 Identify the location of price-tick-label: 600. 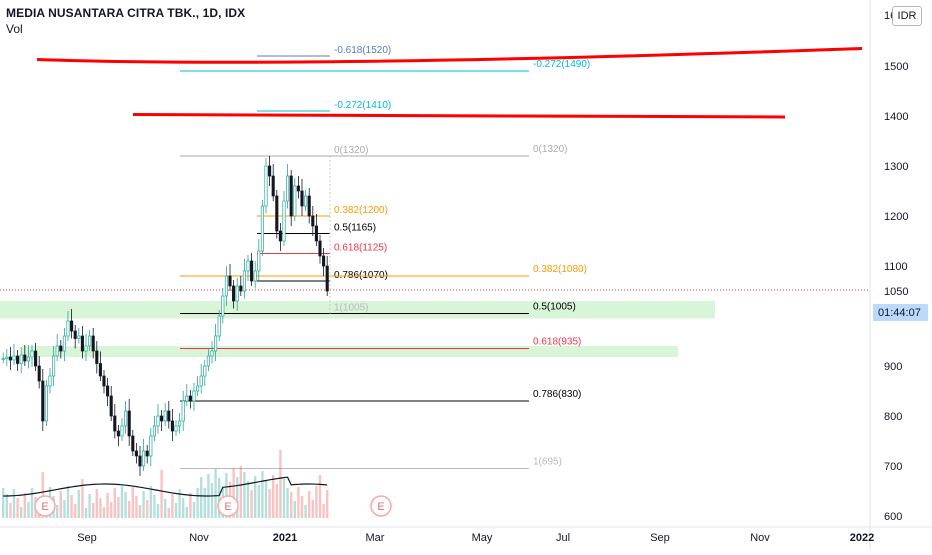
(893, 517).